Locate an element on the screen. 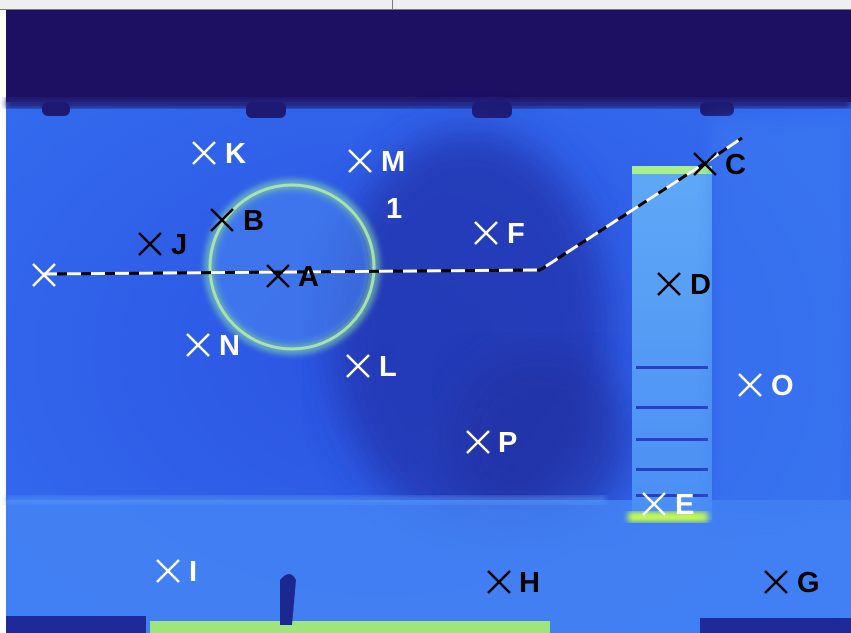 The image size is (851, 633). bottom-hot-strip is located at coordinates (350, 627).